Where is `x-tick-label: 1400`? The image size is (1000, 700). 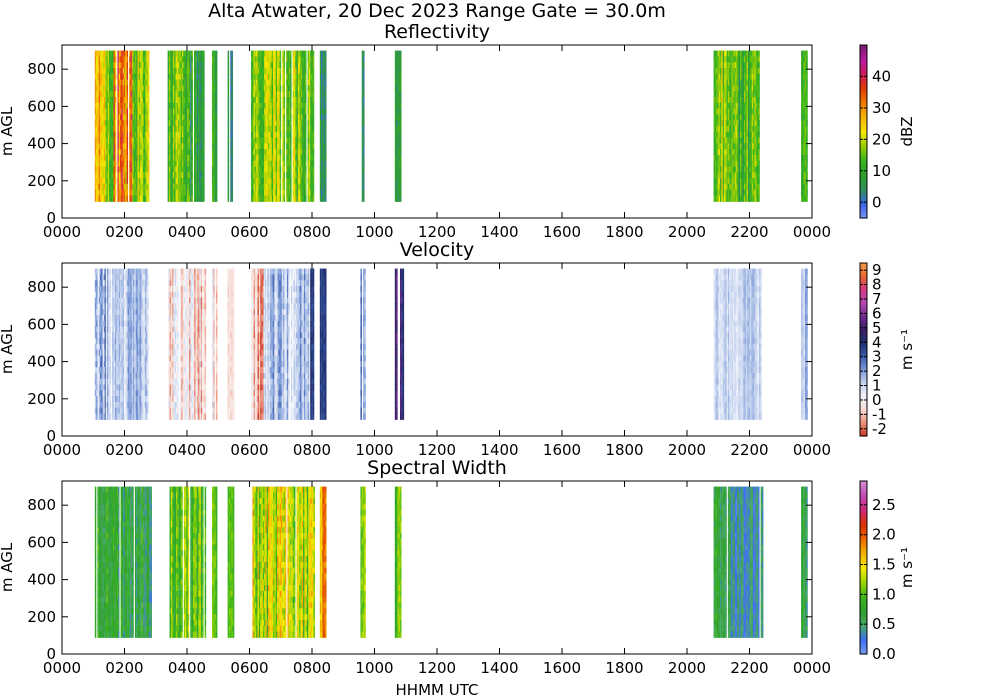 x-tick-label: 1400 is located at coordinates (499, 232).